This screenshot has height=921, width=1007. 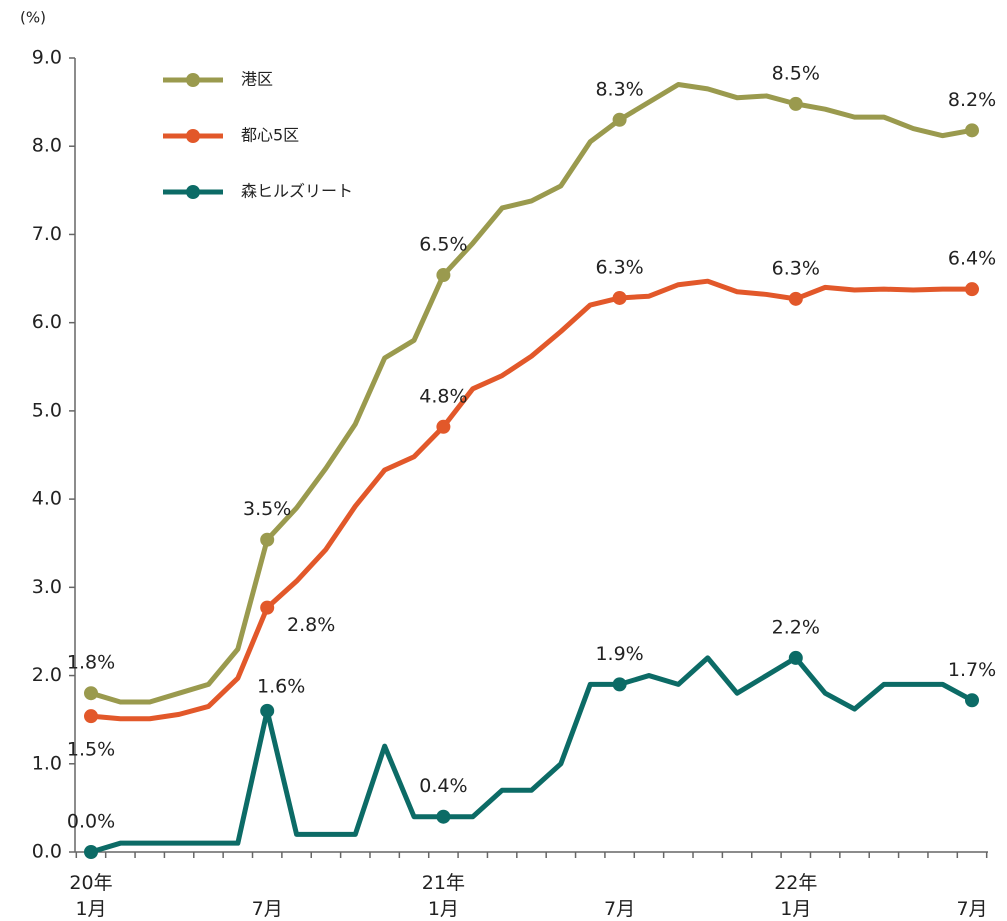 I want to click on legend-label: 都心5区, so click(x=270, y=135).